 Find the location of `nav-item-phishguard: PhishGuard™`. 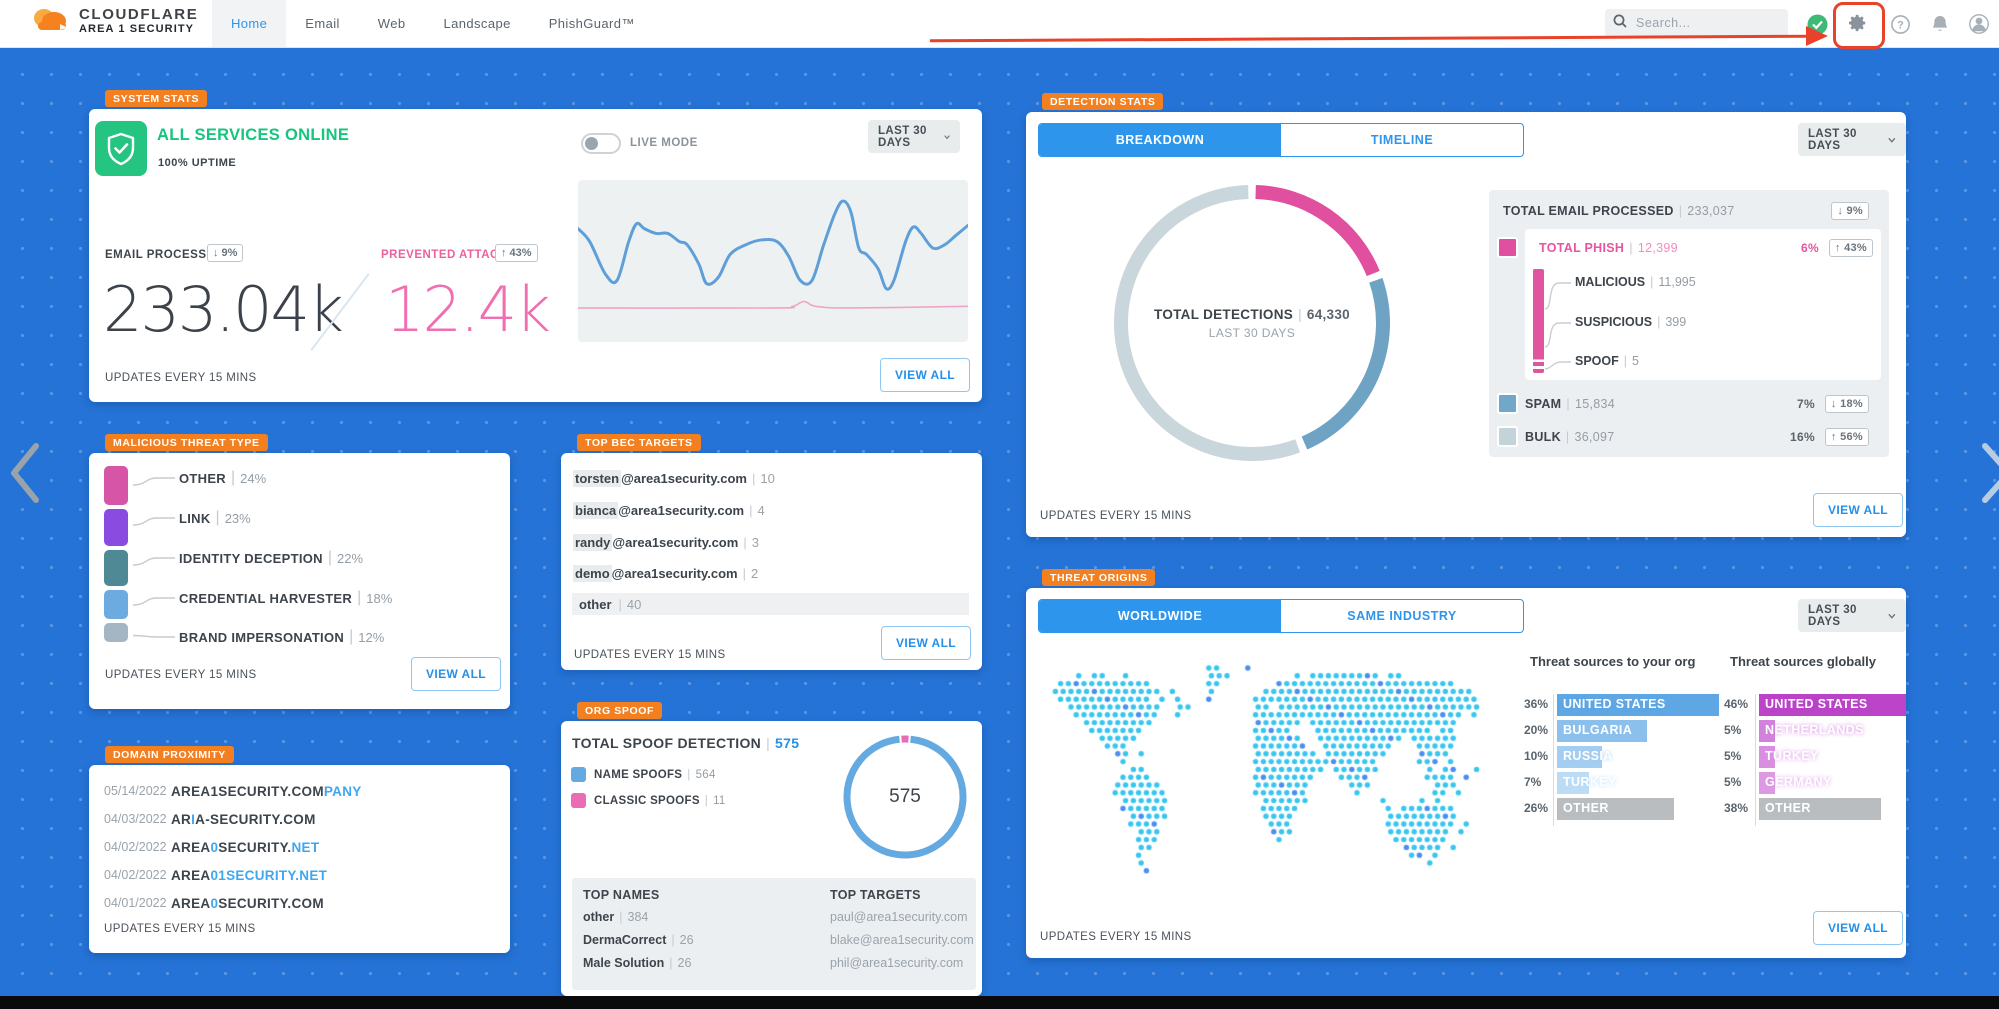

nav-item-phishguard: PhishGuard™ is located at coordinates (591, 23).